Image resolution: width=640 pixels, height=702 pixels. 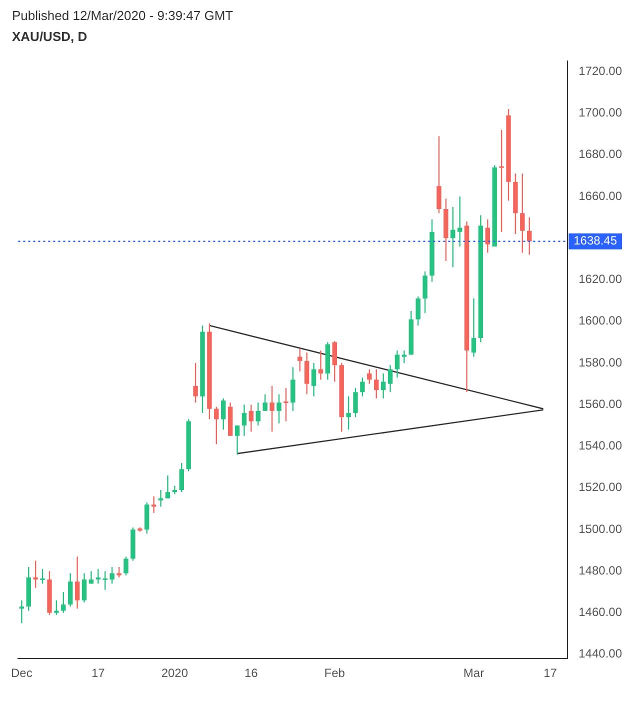 What do you see at coordinates (600, 154) in the screenshot?
I see `y-tick-label: 1680.00` at bounding box center [600, 154].